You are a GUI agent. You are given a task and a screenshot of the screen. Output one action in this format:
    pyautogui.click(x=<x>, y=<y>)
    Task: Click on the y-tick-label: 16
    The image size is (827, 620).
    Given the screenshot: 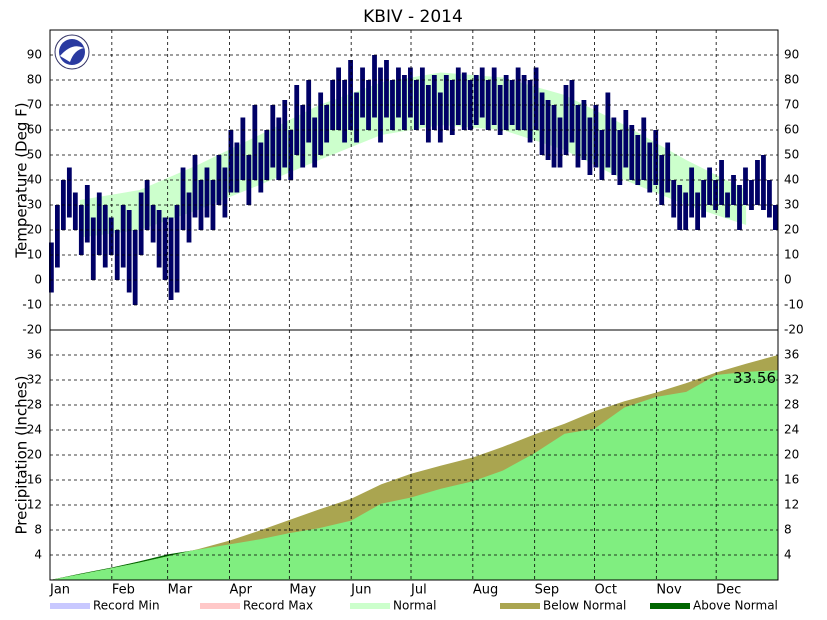 What is the action you would take?
    pyautogui.click(x=791, y=480)
    